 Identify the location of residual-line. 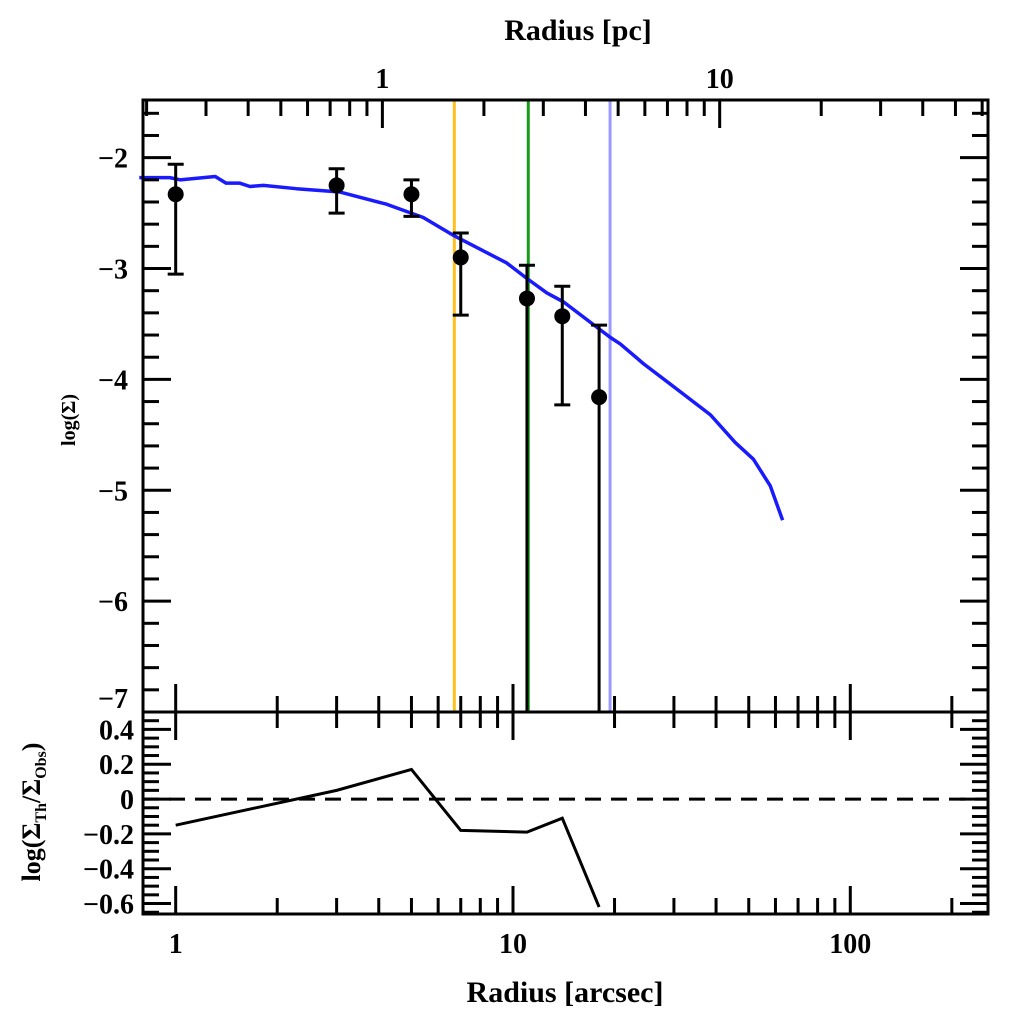
(388, 837).